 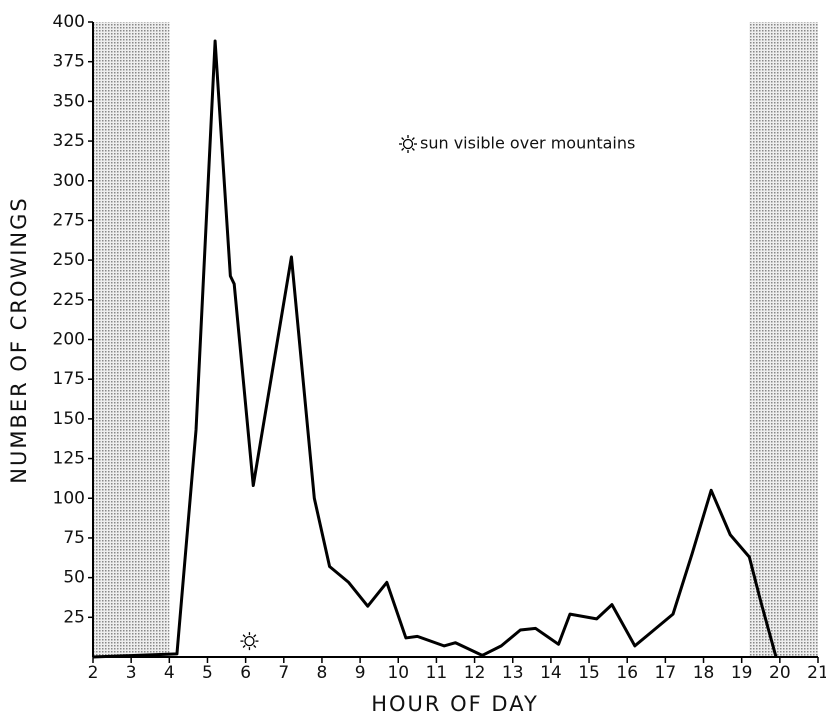 I want to click on x-tick-label: 15, so click(x=589, y=673).